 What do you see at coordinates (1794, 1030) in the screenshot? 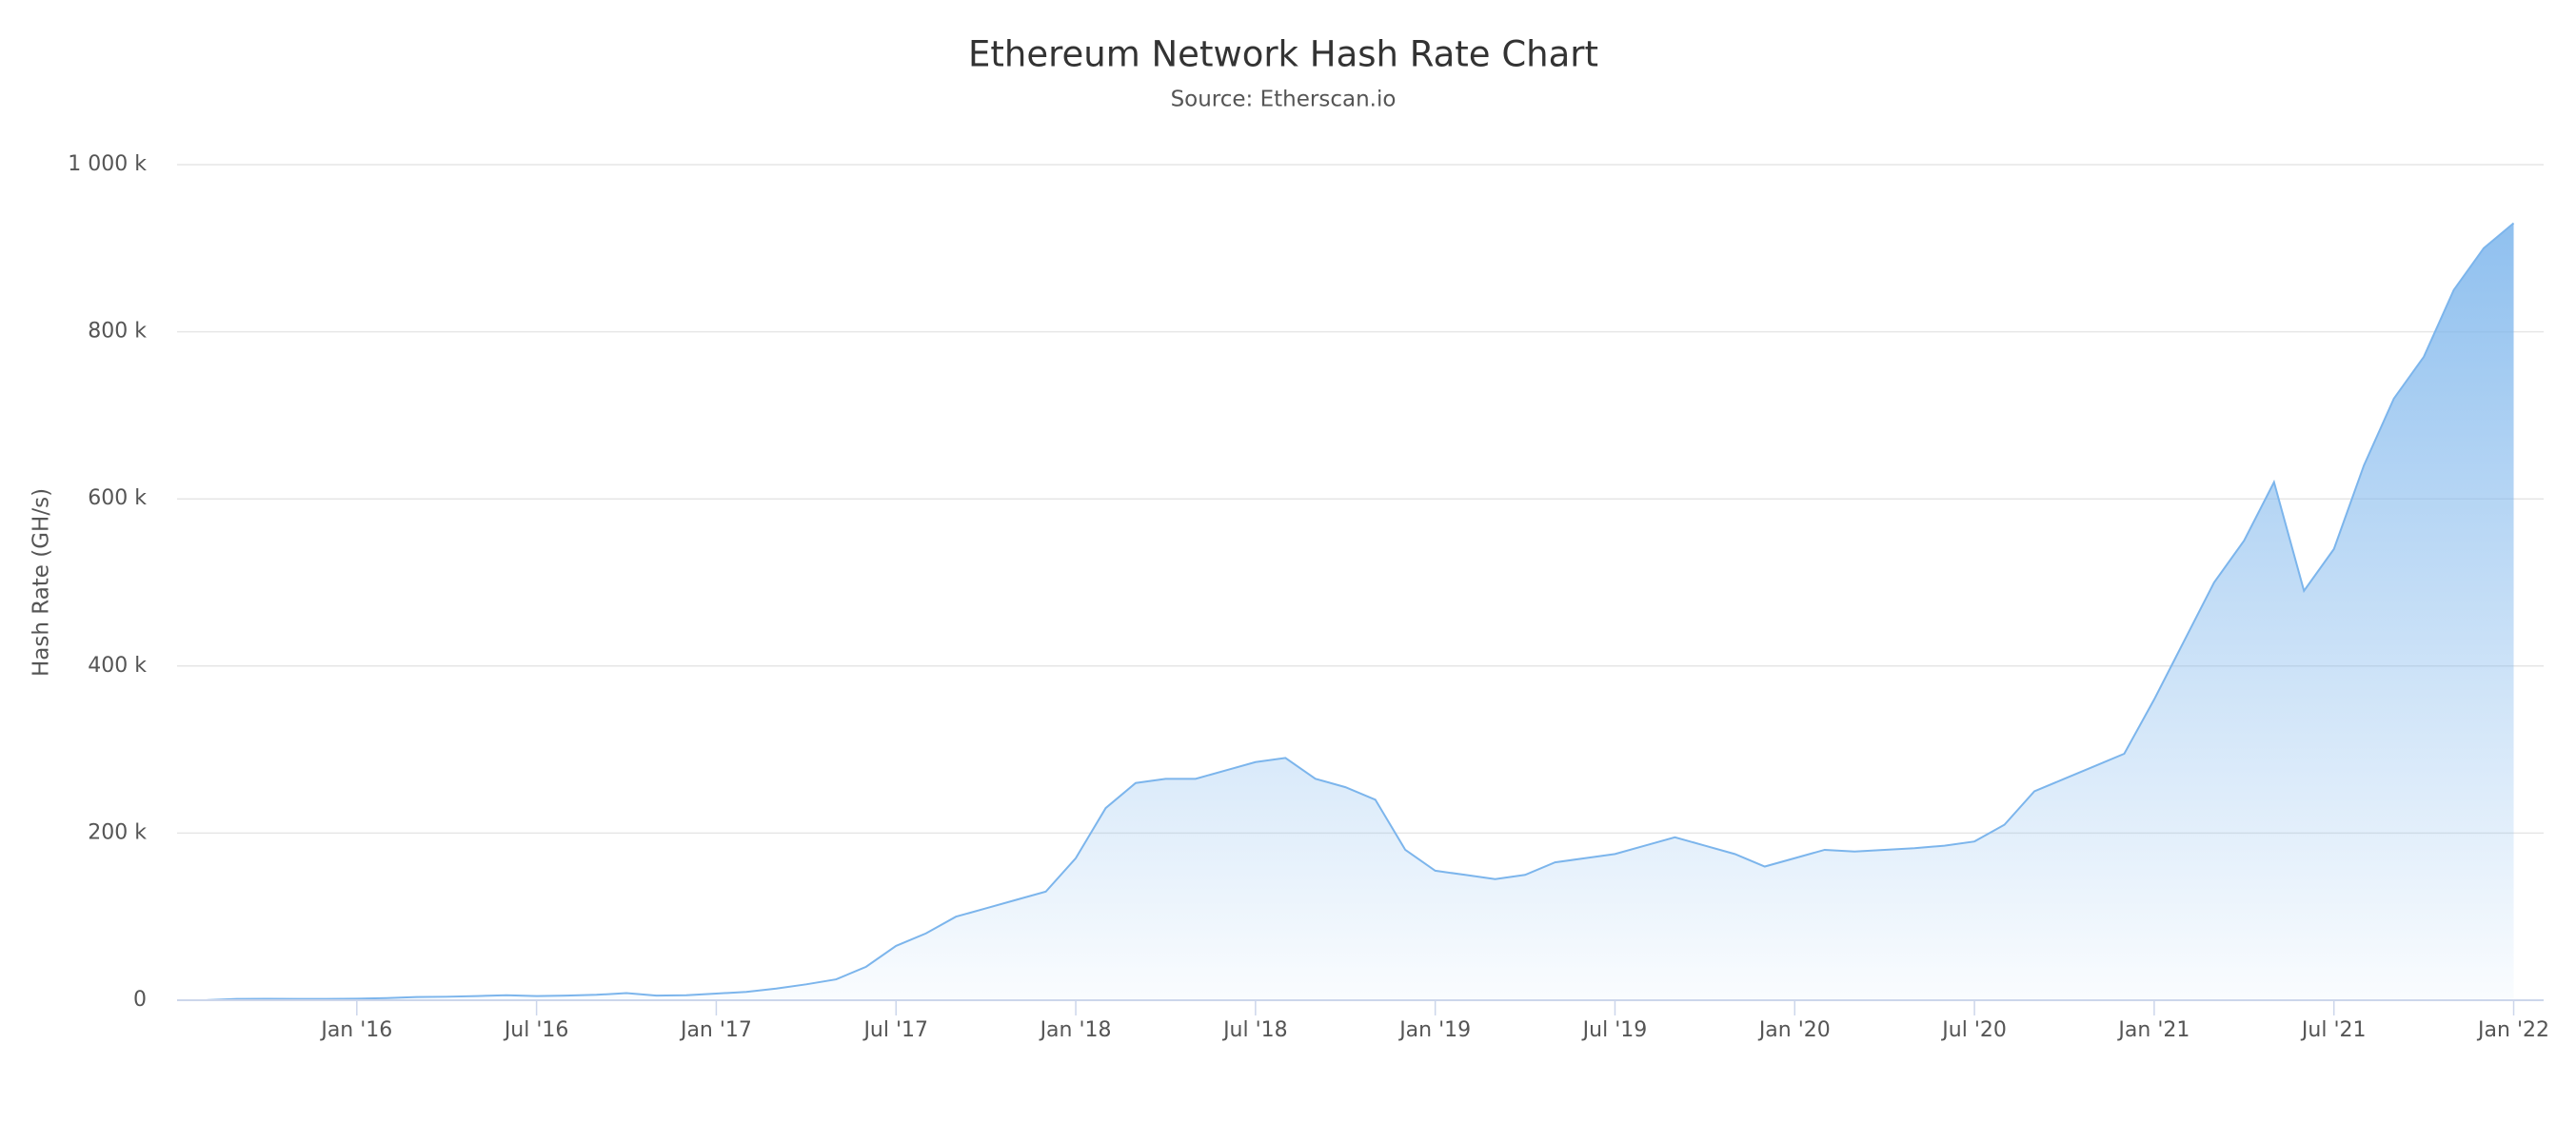
I see `x-tick-label: Jan '20` at bounding box center [1794, 1030].